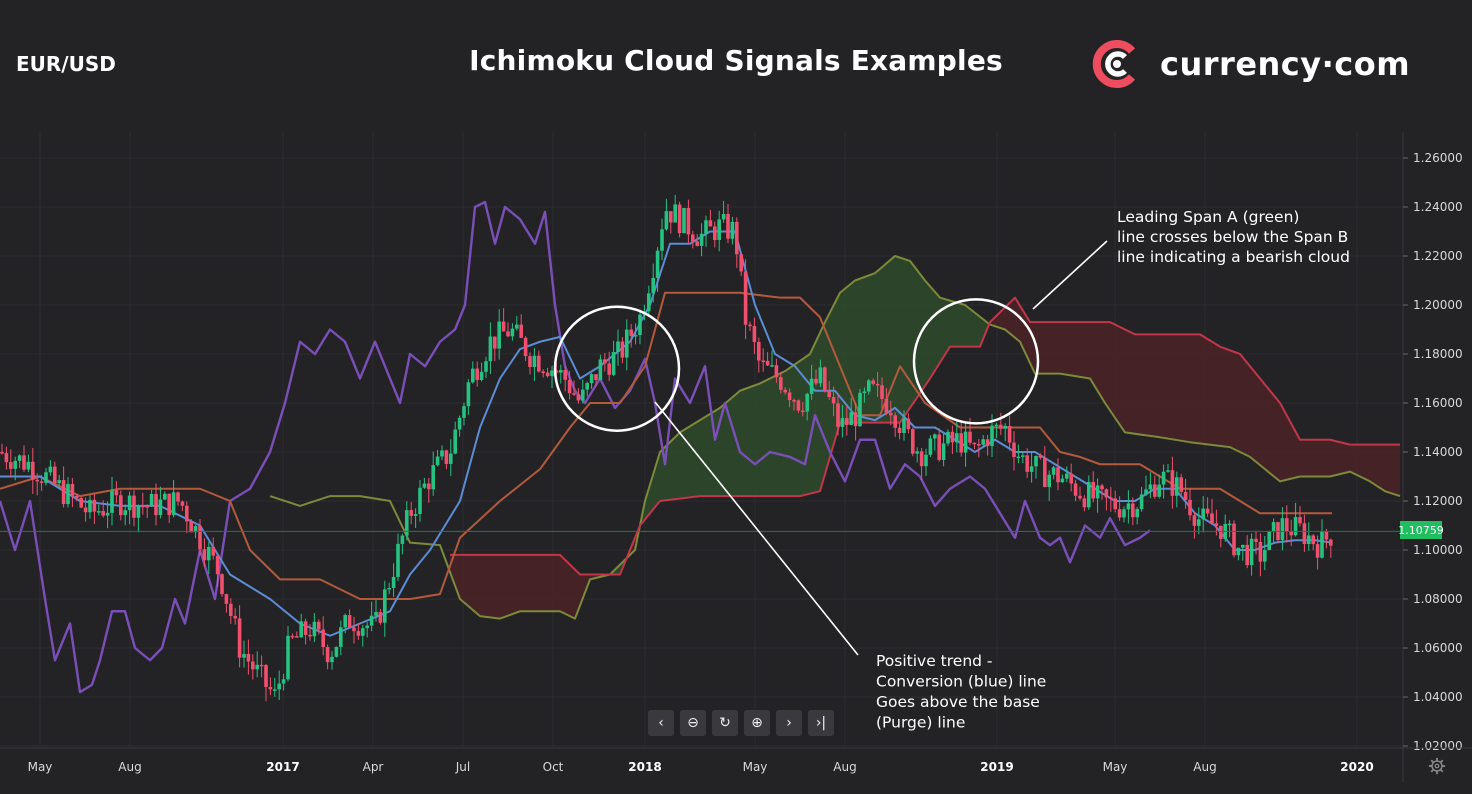 The height and width of the screenshot is (794, 1472). What do you see at coordinates (821, 723) in the screenshot?
I see `go-to-end-button: ›|` at bounding box center [821, 723].